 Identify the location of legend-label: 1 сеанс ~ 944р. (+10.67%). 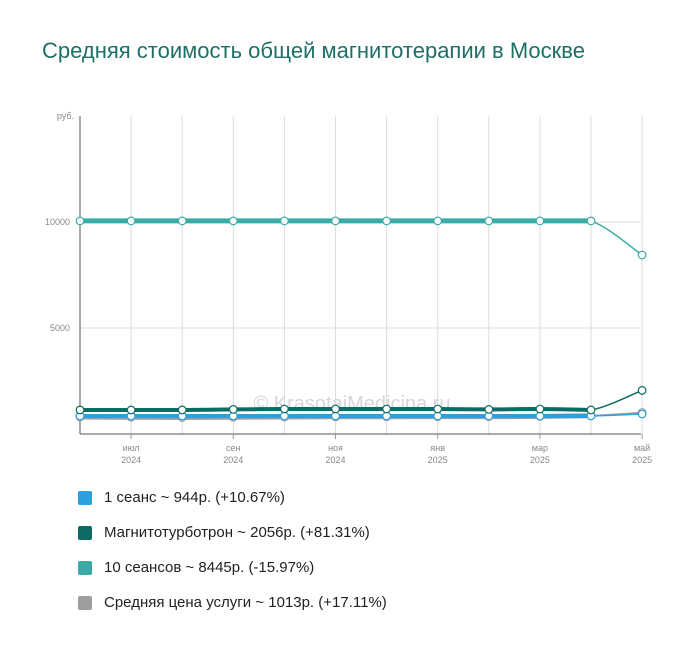
(194, 497).